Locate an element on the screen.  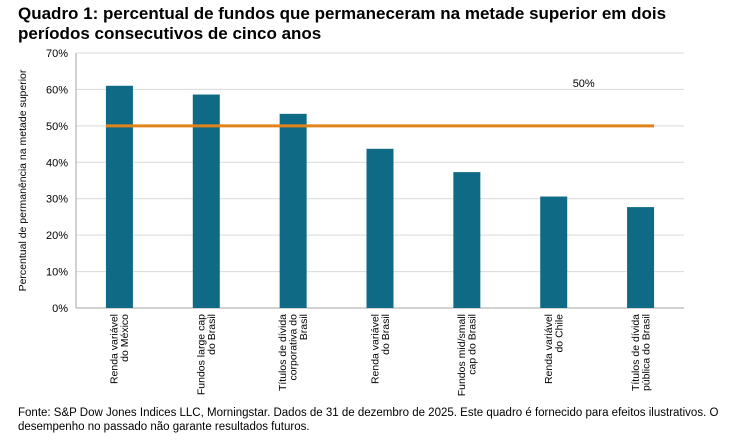
x-category-label-line: do México is located at coordinates (125, 338).